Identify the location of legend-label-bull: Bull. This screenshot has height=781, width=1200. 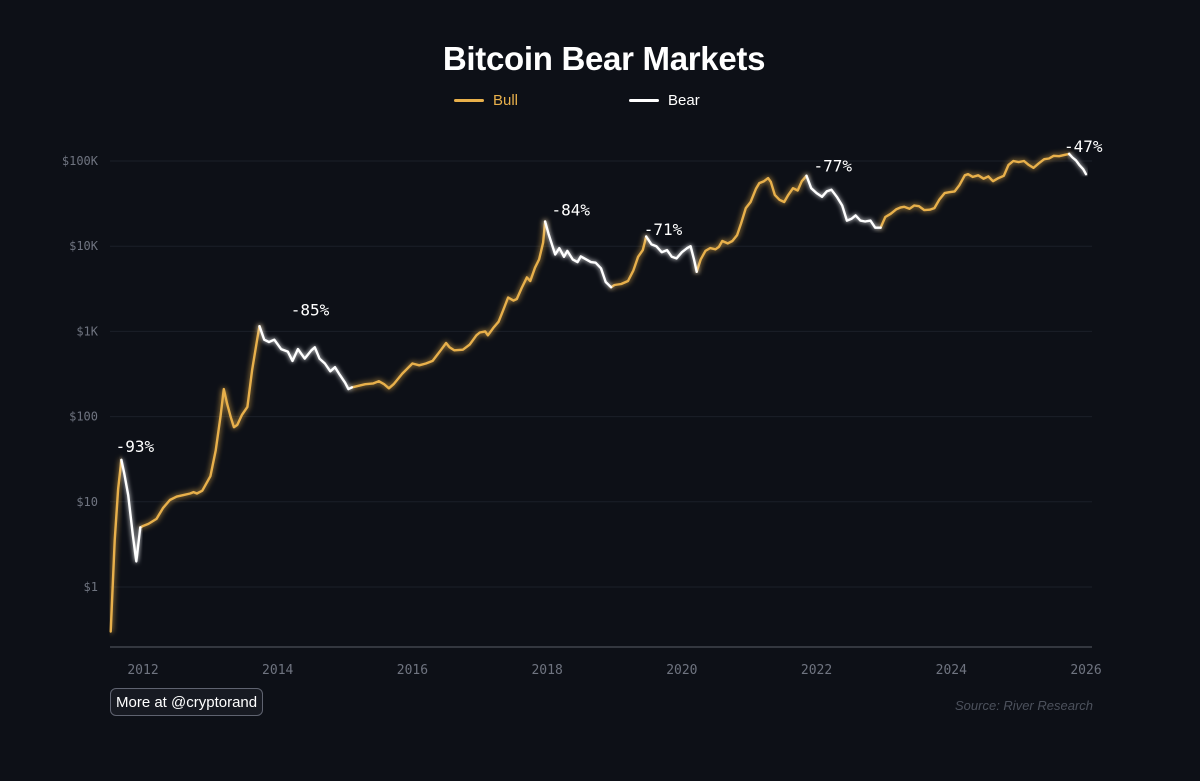
(506, 100).